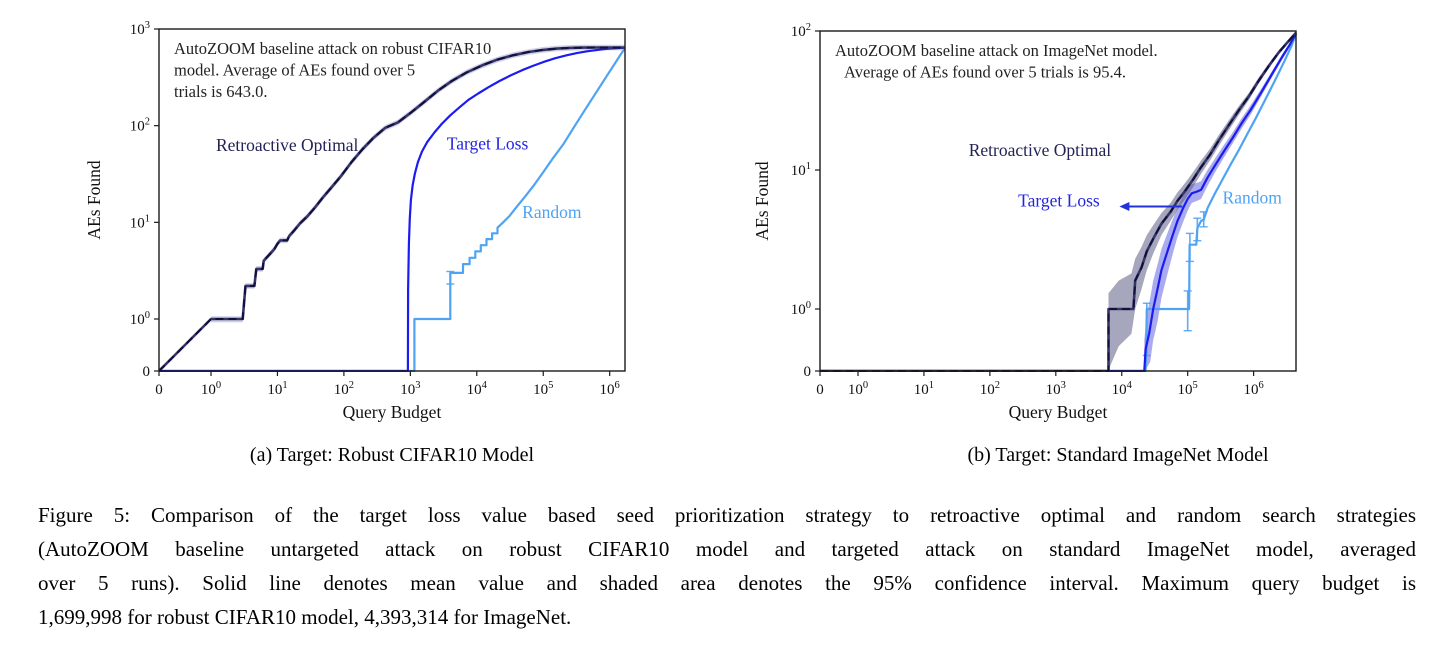 This screenshot has height=650, width=1448. Describe the element at coordinates (221, 91) in the screenshot. I see `plot-annotation-line: trials is 643.0.` at that location.